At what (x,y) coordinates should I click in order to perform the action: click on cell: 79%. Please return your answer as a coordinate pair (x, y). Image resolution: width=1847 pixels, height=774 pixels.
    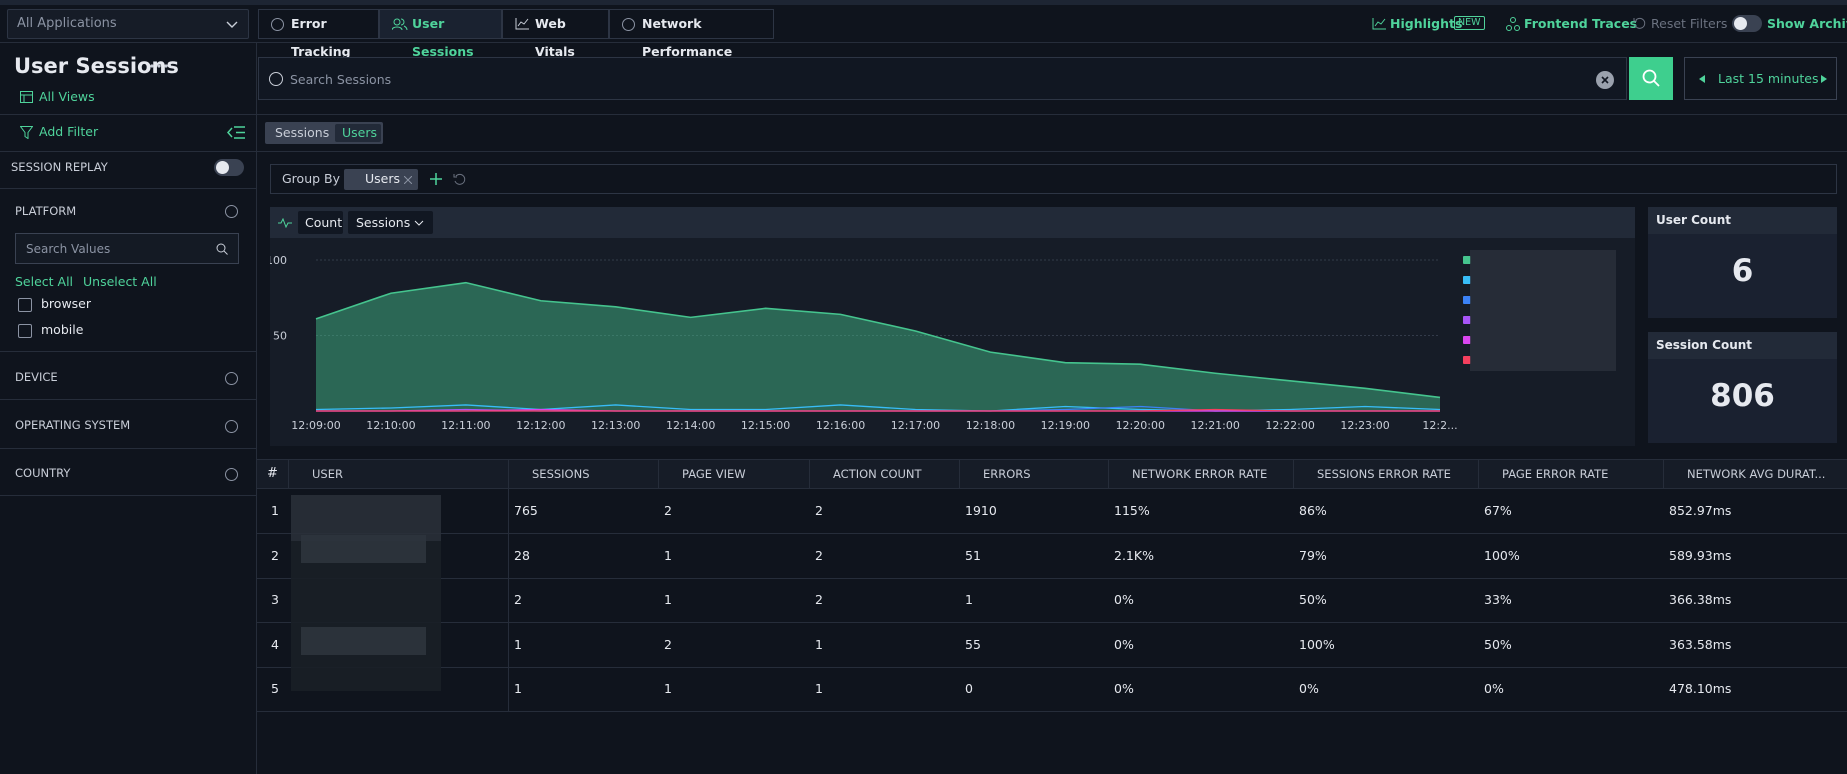
    Looking at the image, I should click on (1313, 555).